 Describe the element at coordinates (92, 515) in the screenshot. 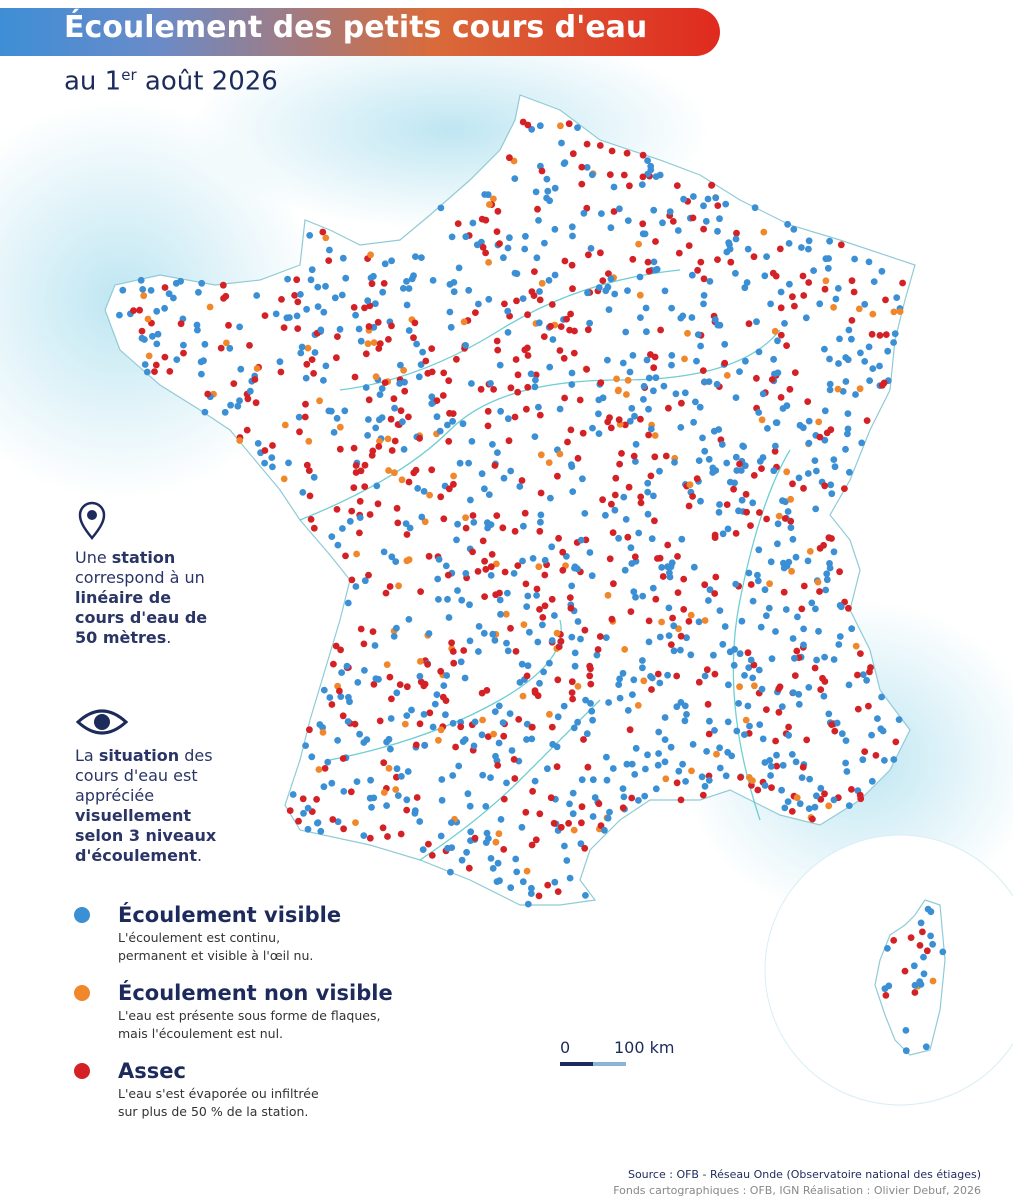

I see `pin-dot` at that location.